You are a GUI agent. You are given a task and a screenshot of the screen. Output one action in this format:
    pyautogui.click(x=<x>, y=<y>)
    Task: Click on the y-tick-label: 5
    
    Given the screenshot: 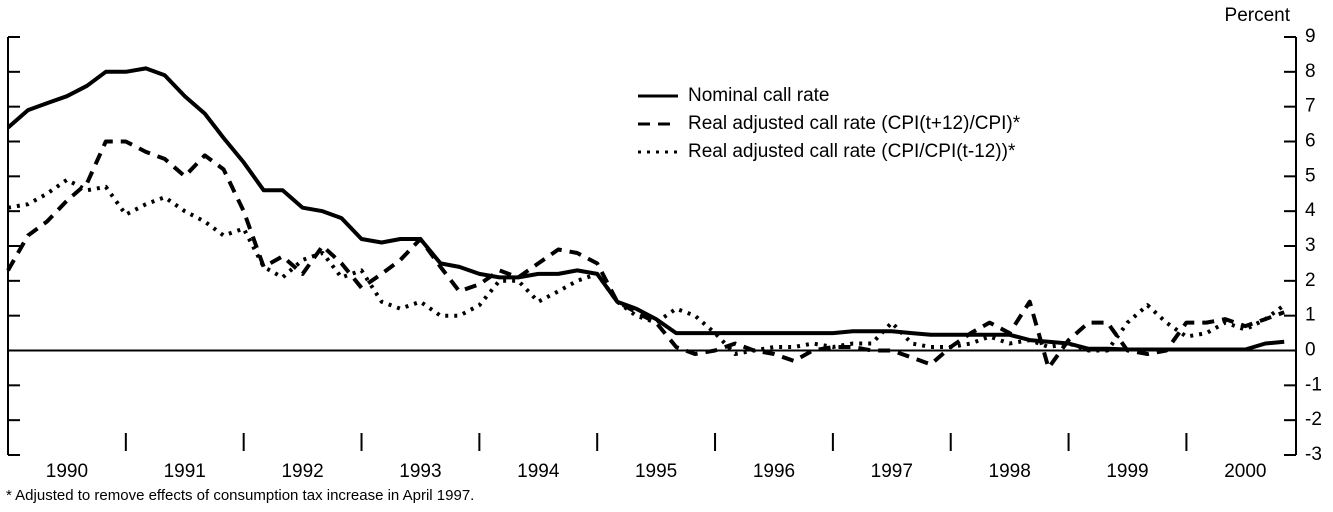 What is the action you would take?
    pyautogui.click(x=1310, y=175)
    